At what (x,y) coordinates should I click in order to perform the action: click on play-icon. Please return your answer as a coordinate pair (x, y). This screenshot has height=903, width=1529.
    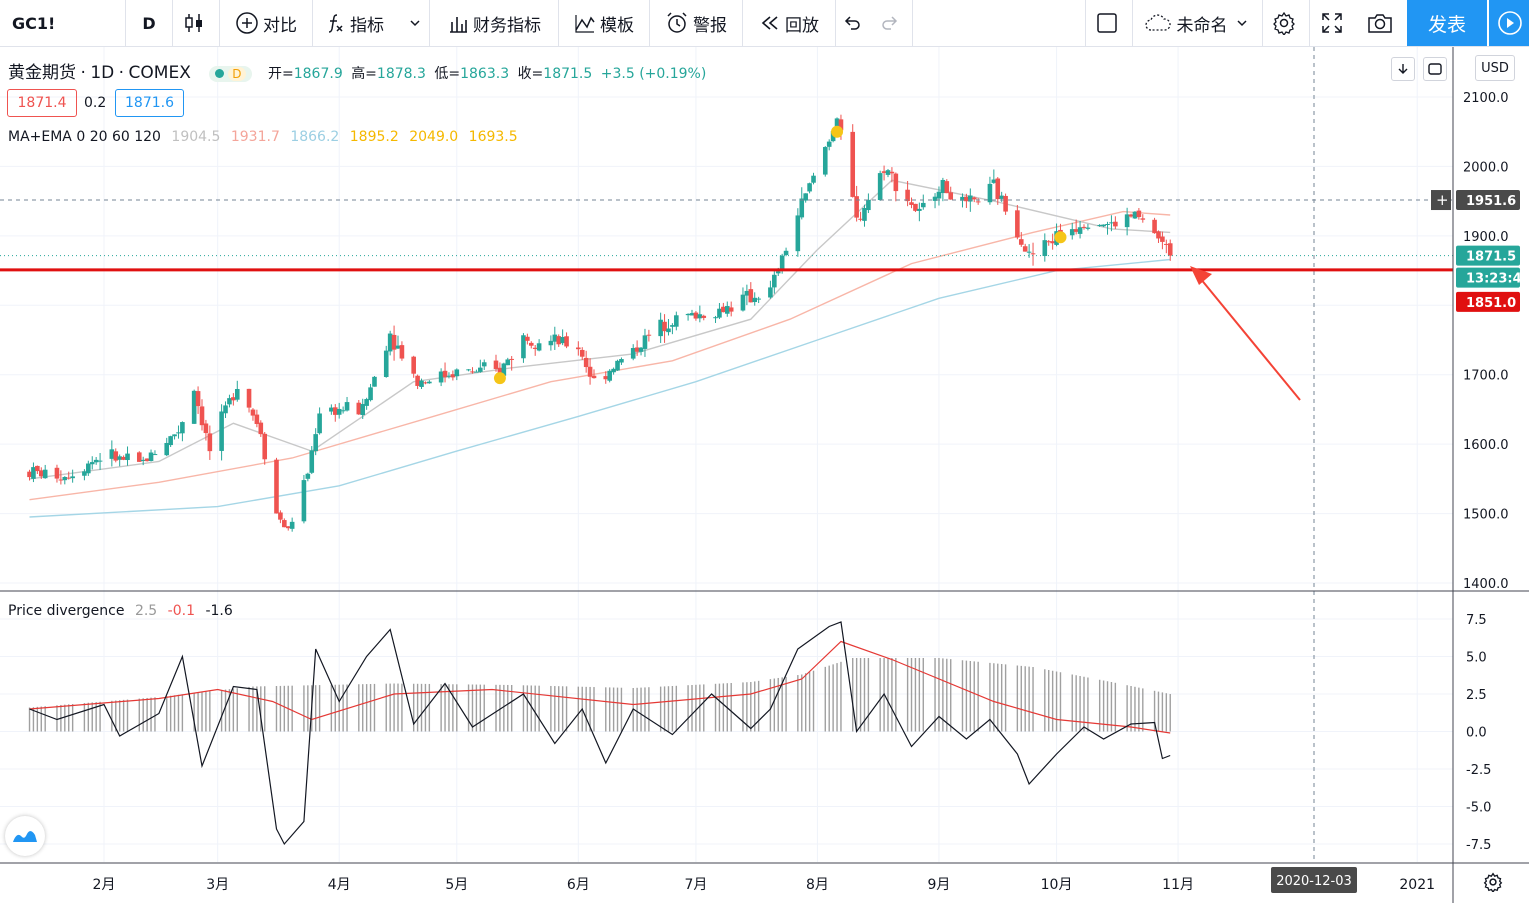
    Looking at the image, I should click on (1509, 23).